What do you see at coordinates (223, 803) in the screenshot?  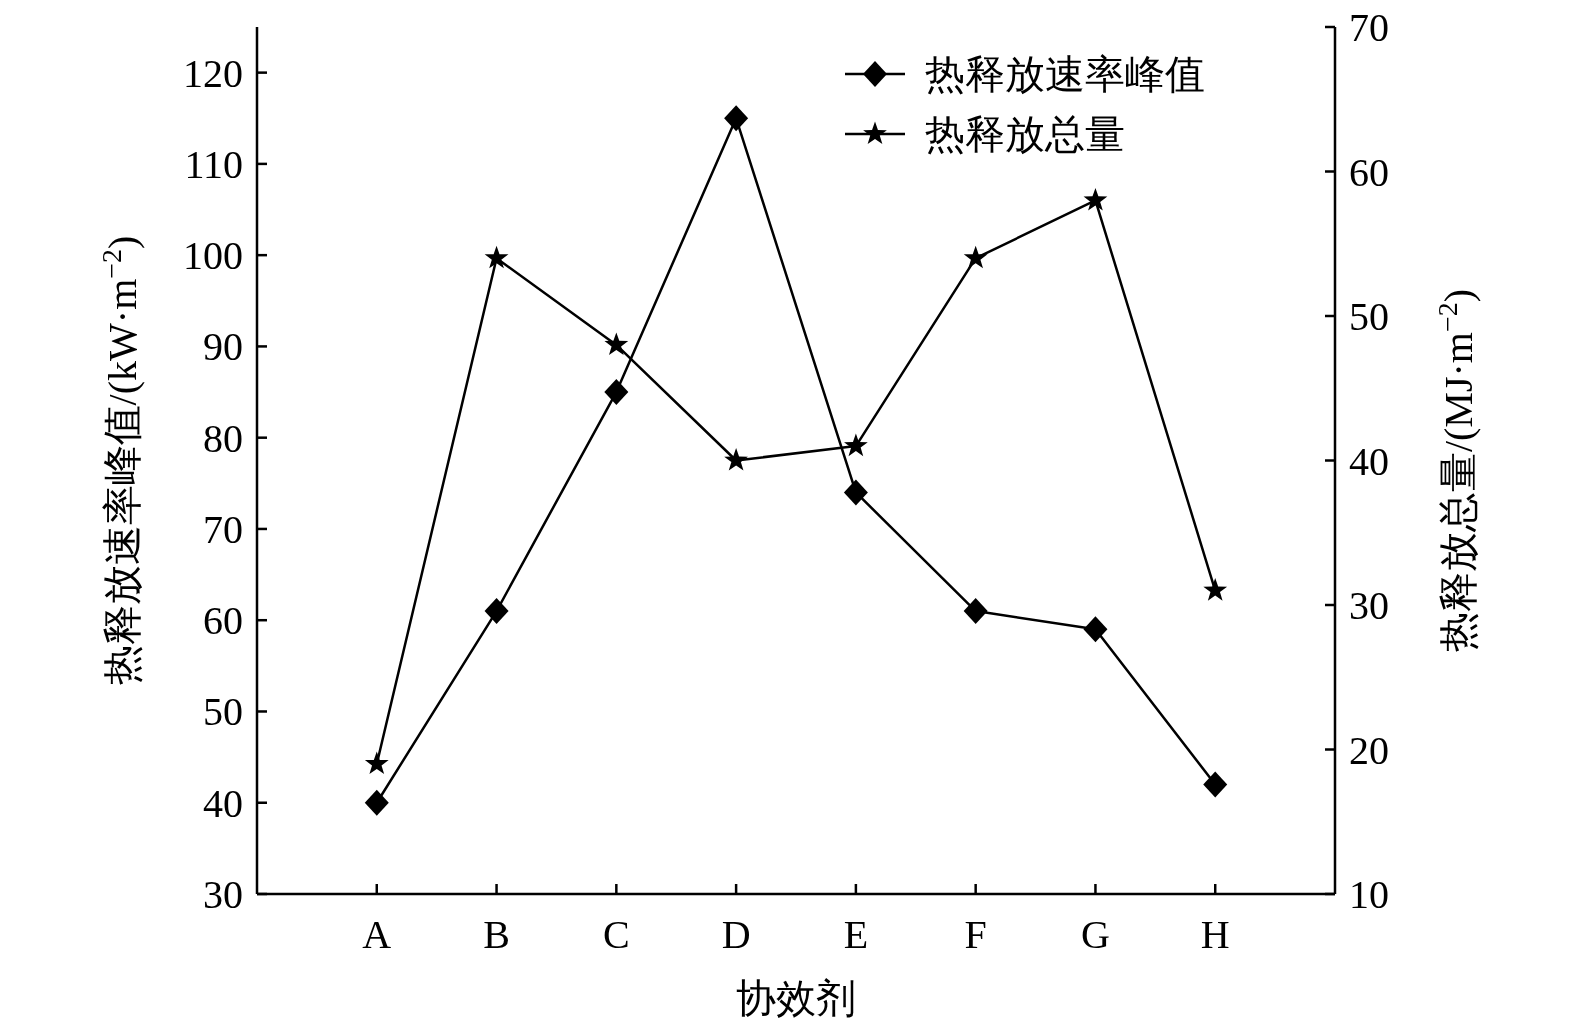 I see `y-tick-label: 40` at bounding box center [223, 803].